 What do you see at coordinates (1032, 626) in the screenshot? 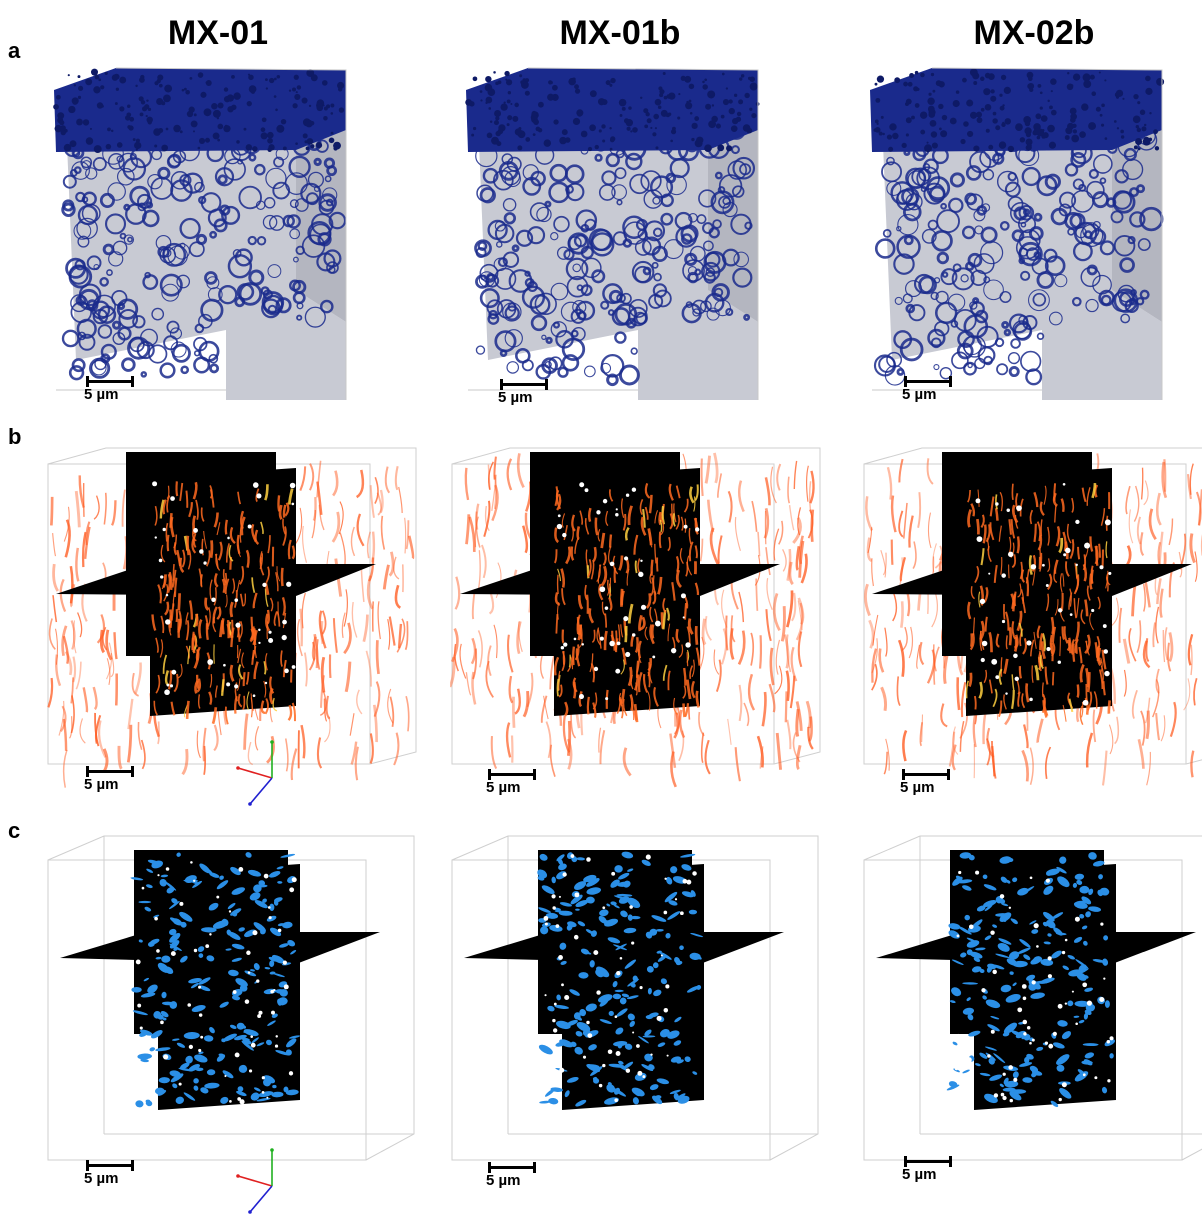
I see `panel-b-mx-02b` at bounding box center [1032, 626].